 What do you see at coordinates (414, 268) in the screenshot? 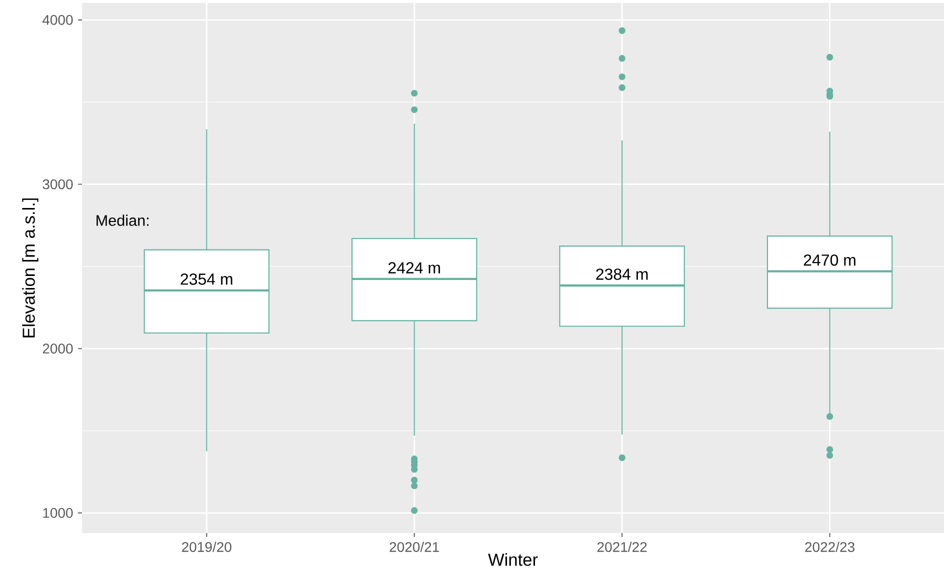
I see `annotation: 2424 m` at bounding box center [414, 268].